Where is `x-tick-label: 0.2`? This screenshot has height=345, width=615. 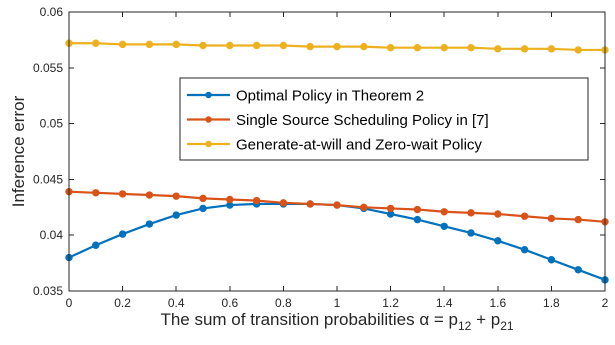 x-tick-label: 0.2 is located at coordinates (122, 303).